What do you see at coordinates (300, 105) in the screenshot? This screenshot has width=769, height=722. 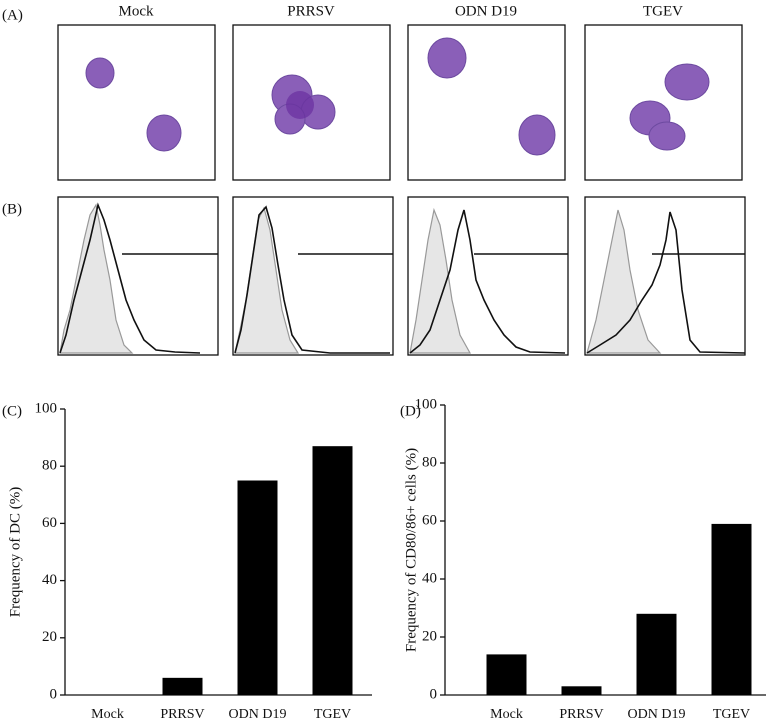 I see `nucleus` at bounding box center [300, 105].